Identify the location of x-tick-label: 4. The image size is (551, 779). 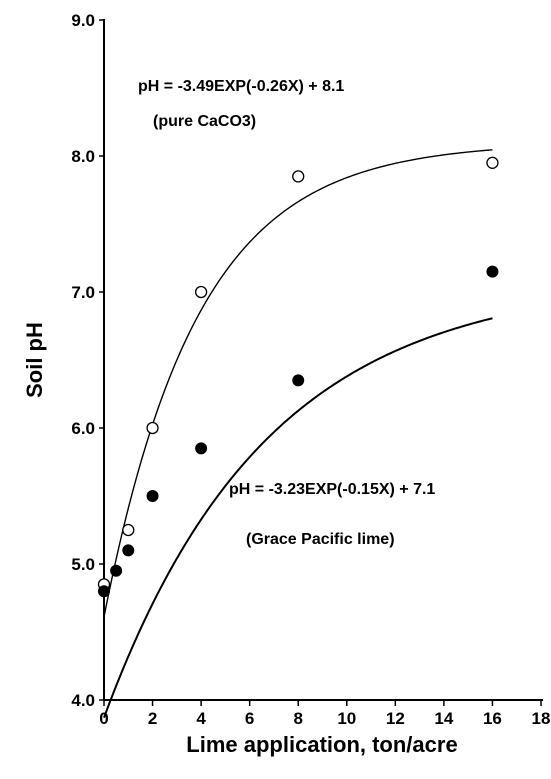
(201, 718).